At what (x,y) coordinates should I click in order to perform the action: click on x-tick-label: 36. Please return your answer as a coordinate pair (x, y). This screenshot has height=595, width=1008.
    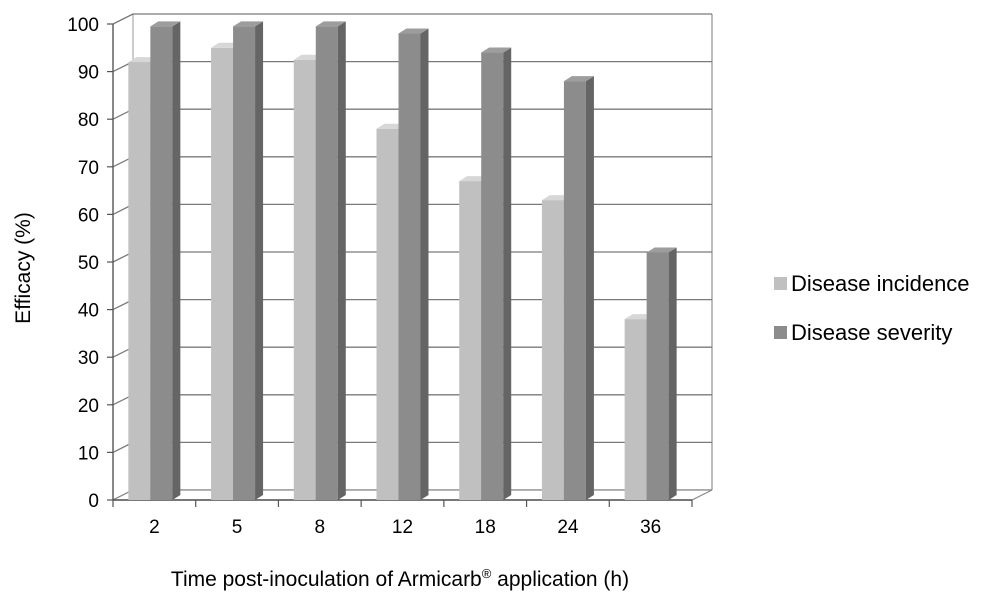
    Looking at the image, I should click on (650, 527).